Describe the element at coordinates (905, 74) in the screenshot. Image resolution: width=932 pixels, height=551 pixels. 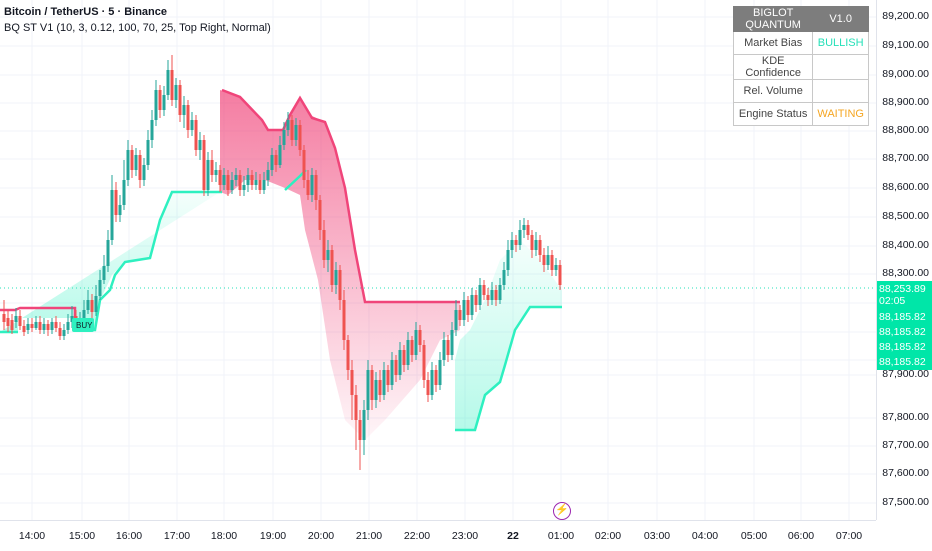
I see `price-tick-label: 89,000.00` at that location.